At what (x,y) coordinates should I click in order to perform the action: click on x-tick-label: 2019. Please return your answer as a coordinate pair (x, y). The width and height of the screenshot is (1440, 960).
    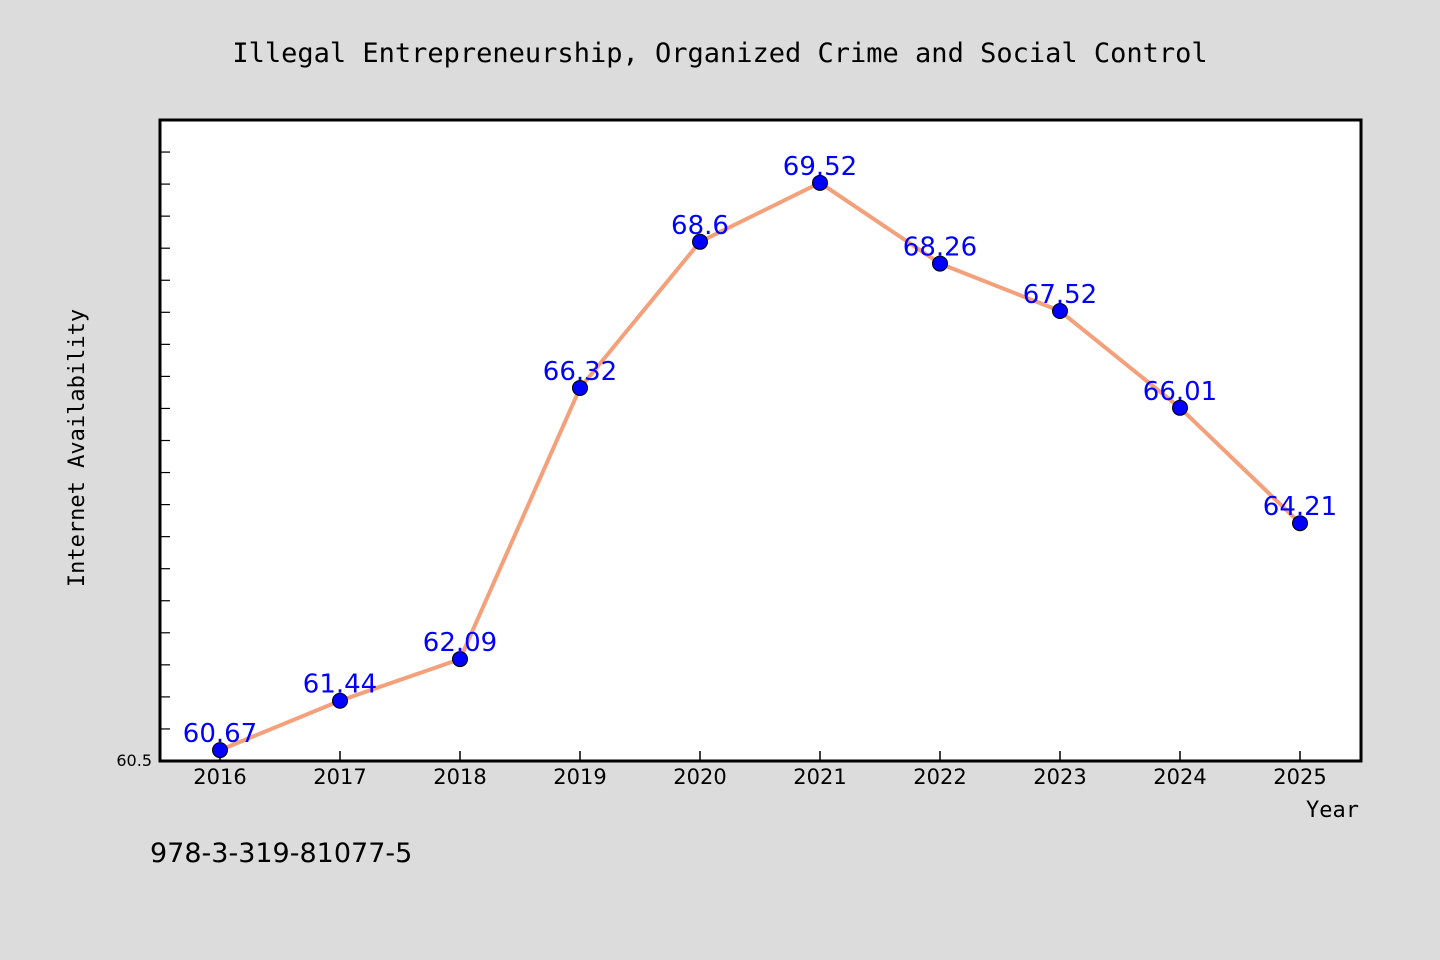
    Looking at the image, I should click on (579, 777).